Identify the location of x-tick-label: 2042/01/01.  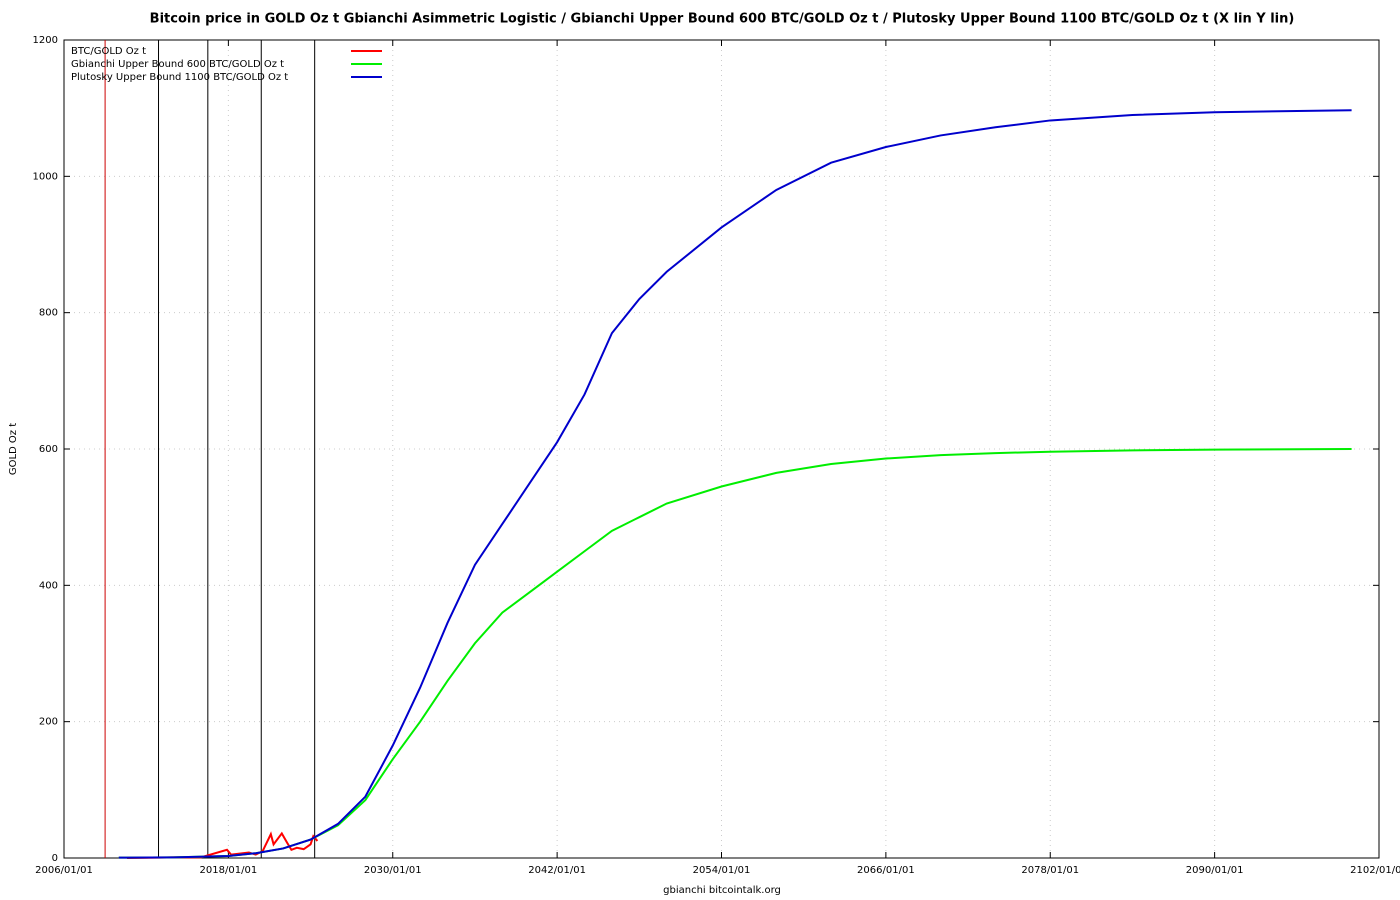
(557, 870).